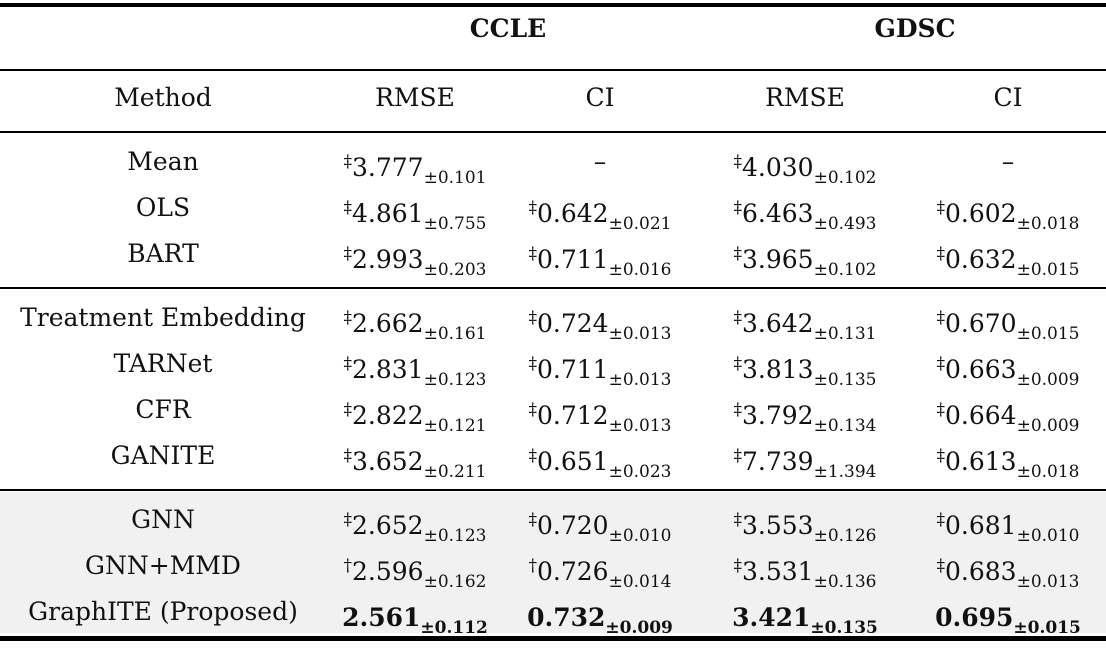  I want to click on mean-value: 4.861, so click(388, 213).